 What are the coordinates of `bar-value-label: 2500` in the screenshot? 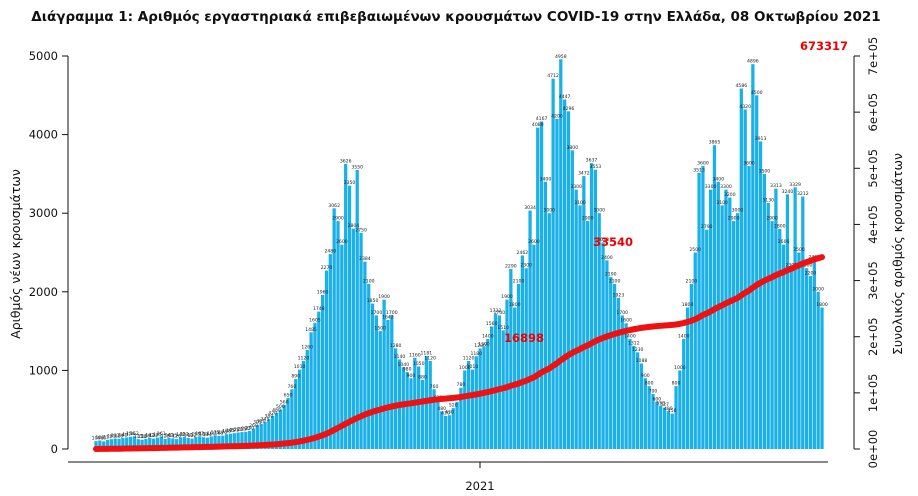 It's located at (695, 250).